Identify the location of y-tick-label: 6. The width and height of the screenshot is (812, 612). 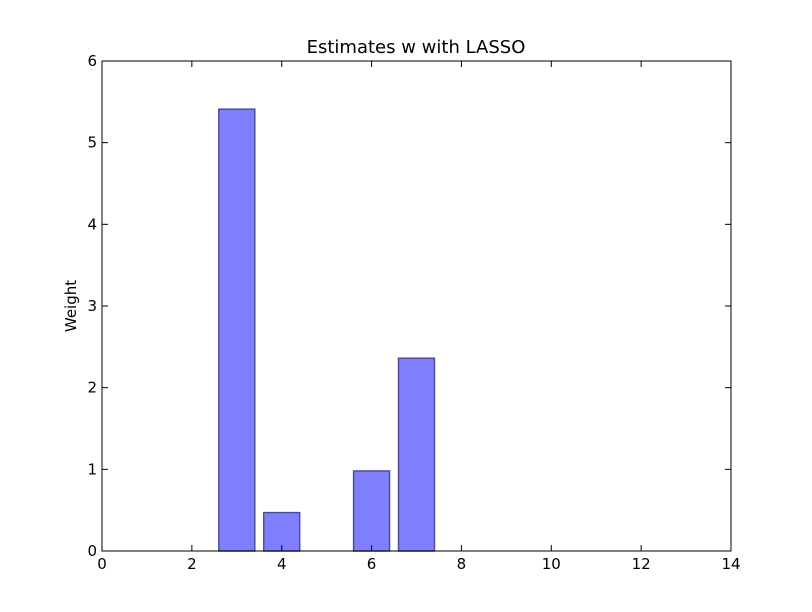
(92, 61).